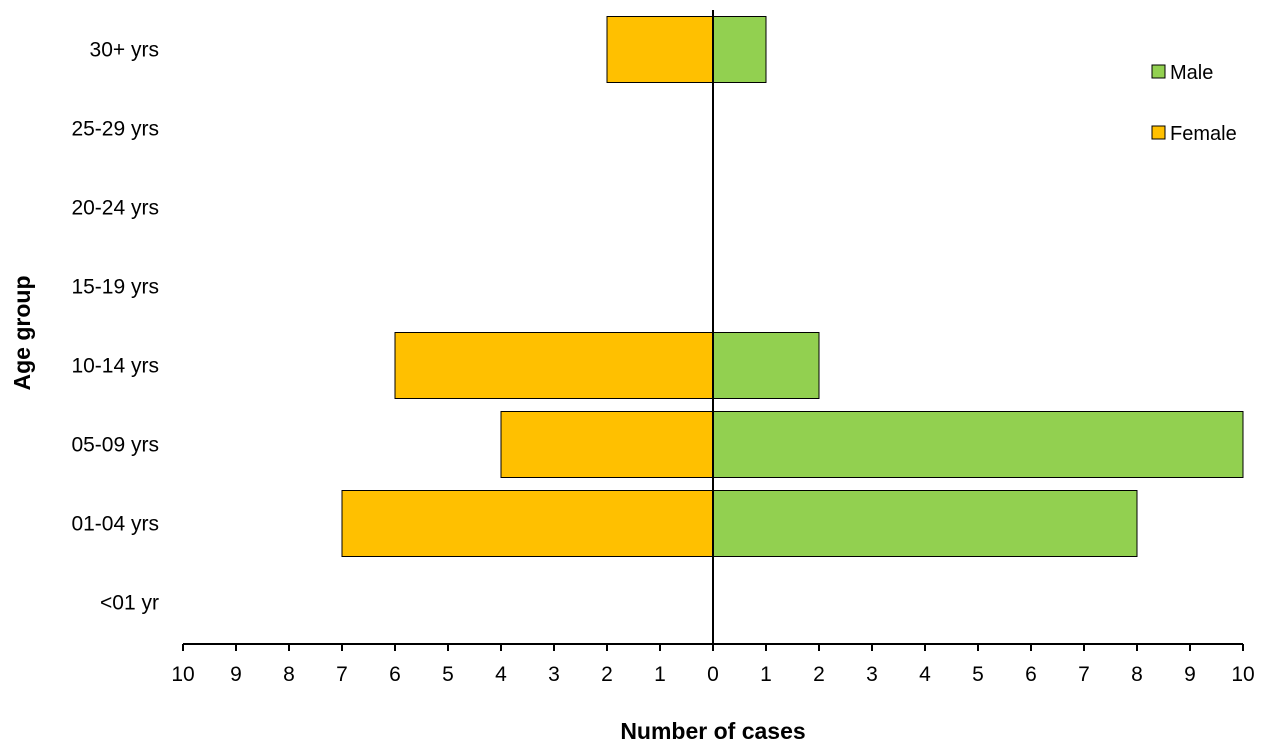  What do you see at coordinates (115, 208) in the screenshot?
I see `y-category-label: 20-24 yrs` at bounding box center [115, 208].